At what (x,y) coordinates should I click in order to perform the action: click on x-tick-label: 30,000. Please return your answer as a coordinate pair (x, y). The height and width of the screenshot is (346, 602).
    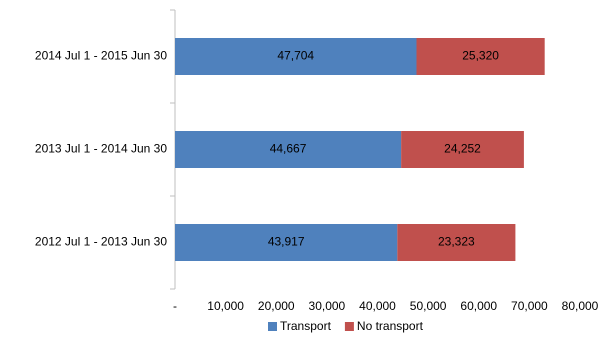
    Looking at the image, I should click on (327, 306).